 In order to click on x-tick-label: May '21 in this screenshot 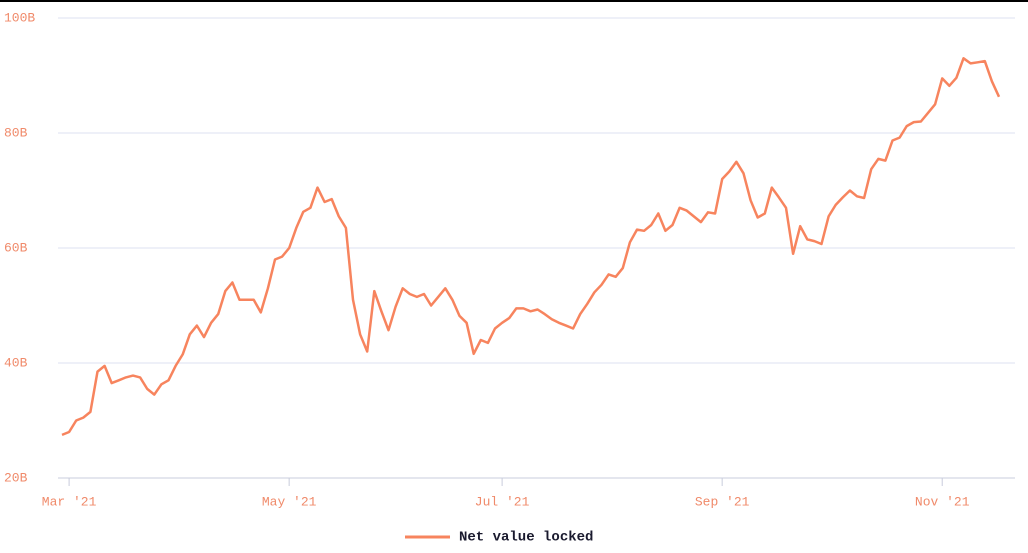, I will do `click(289, 501)`.